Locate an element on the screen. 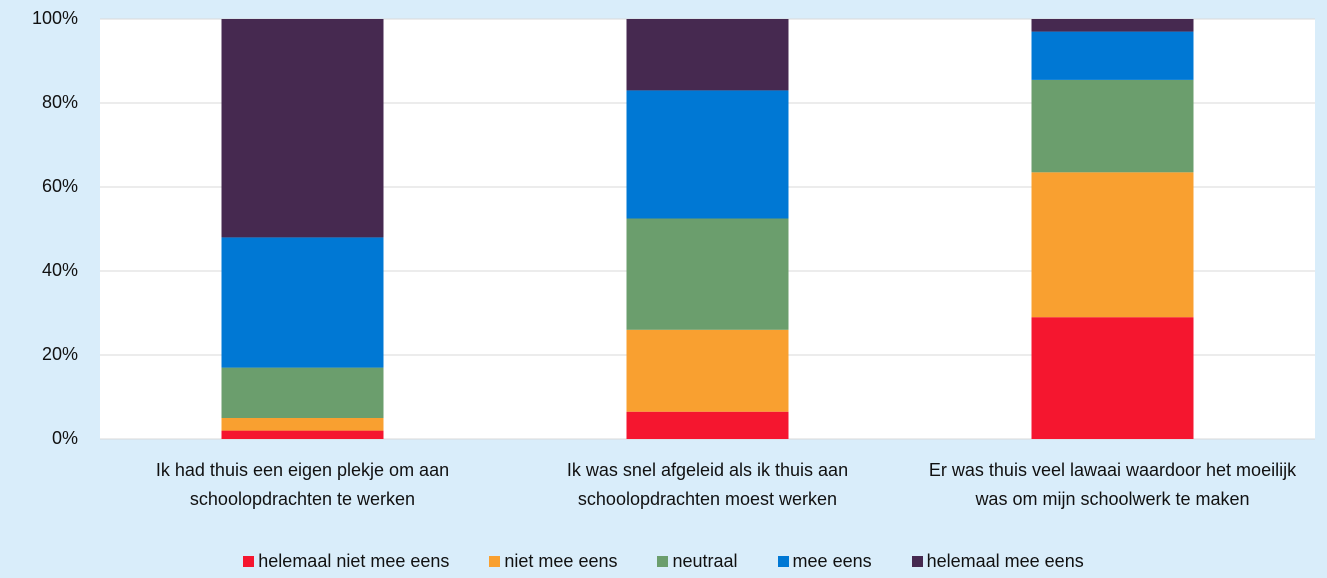 The width and height of the screenshot is (1327, 578). y-tick-label: 80% is located at coordinates (60, 102).